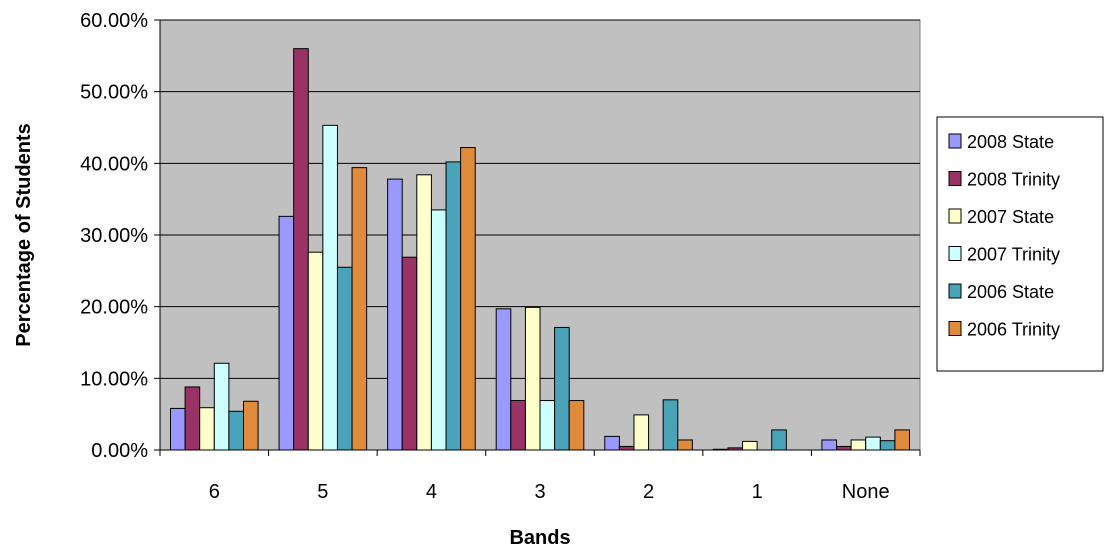  What do you see at coordinates (539, 492) in the screenshot?
I see `x-tick-label: 3` at bounding box center [539, 492].